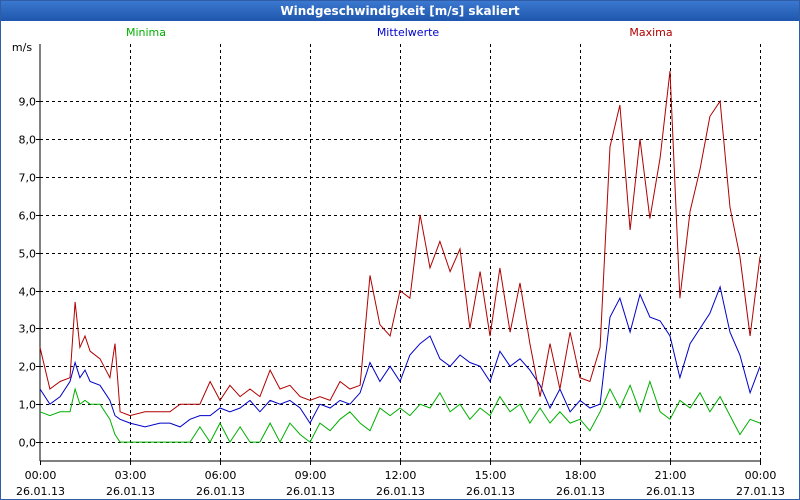 Image resolution: width=800 pixels, height=500 pixels. I want to click on y-tick-label: 2,0, so click(28, 367).